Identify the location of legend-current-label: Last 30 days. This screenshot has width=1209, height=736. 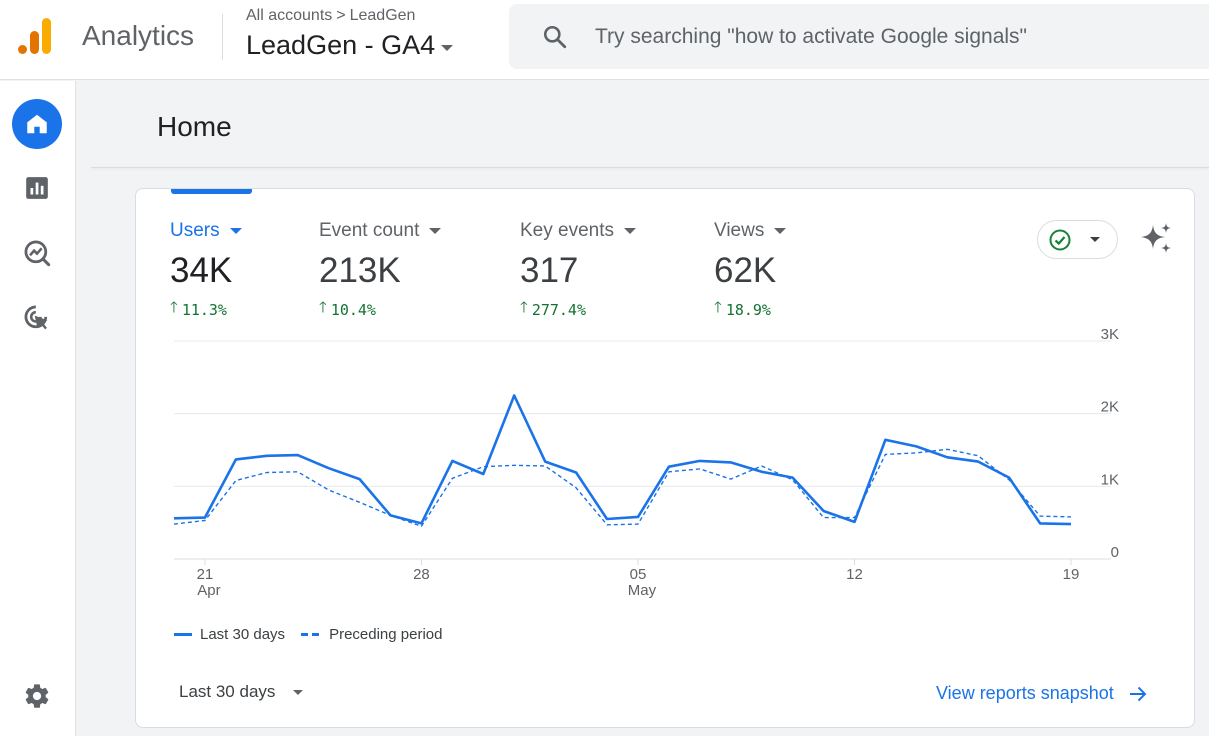
(243, 634).